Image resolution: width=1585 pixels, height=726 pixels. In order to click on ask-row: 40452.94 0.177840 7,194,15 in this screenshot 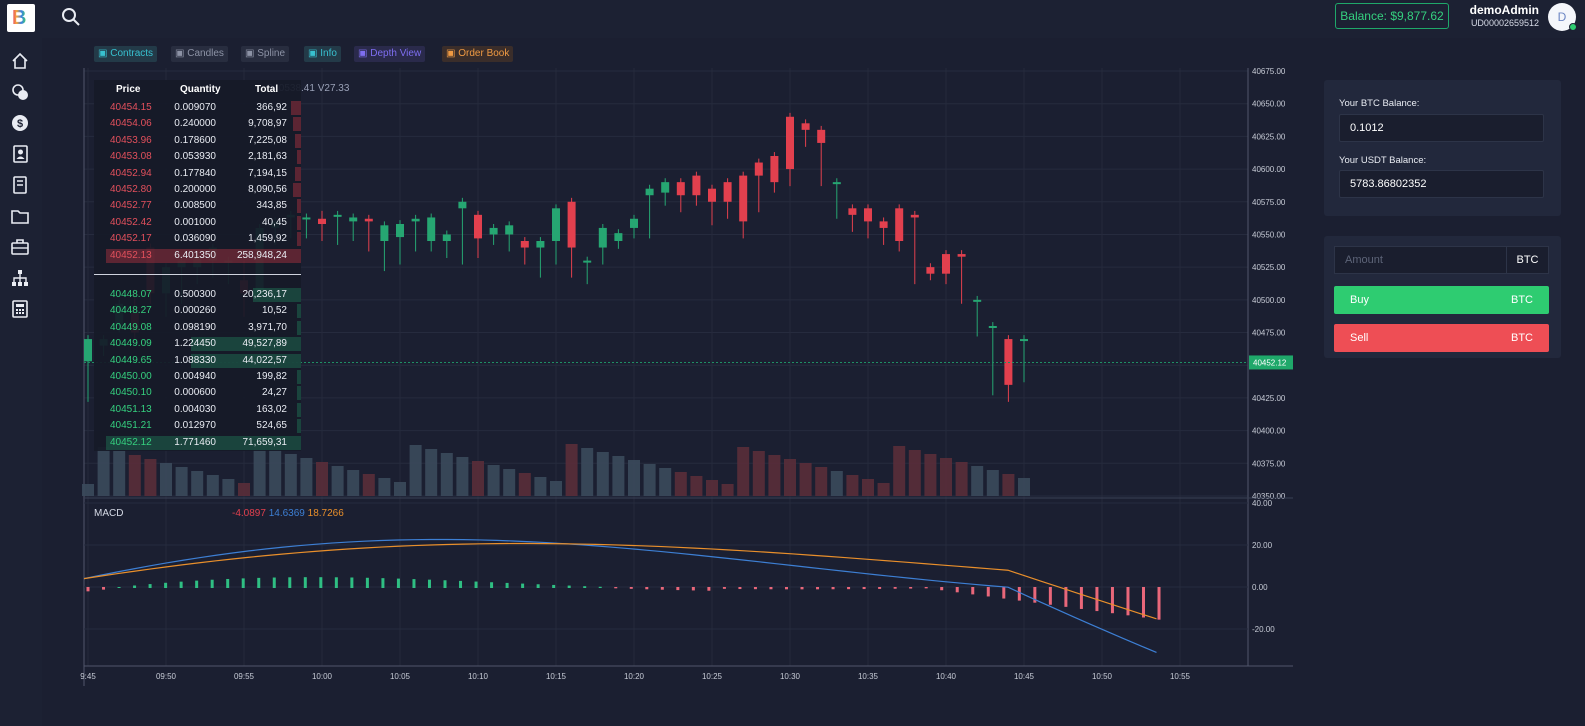, I will do `click(197, 174)`.